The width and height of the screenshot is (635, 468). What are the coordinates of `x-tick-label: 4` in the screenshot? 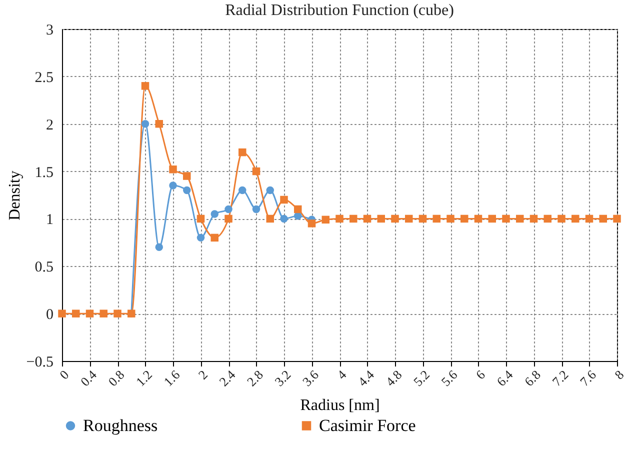 It's located at (342, 374).